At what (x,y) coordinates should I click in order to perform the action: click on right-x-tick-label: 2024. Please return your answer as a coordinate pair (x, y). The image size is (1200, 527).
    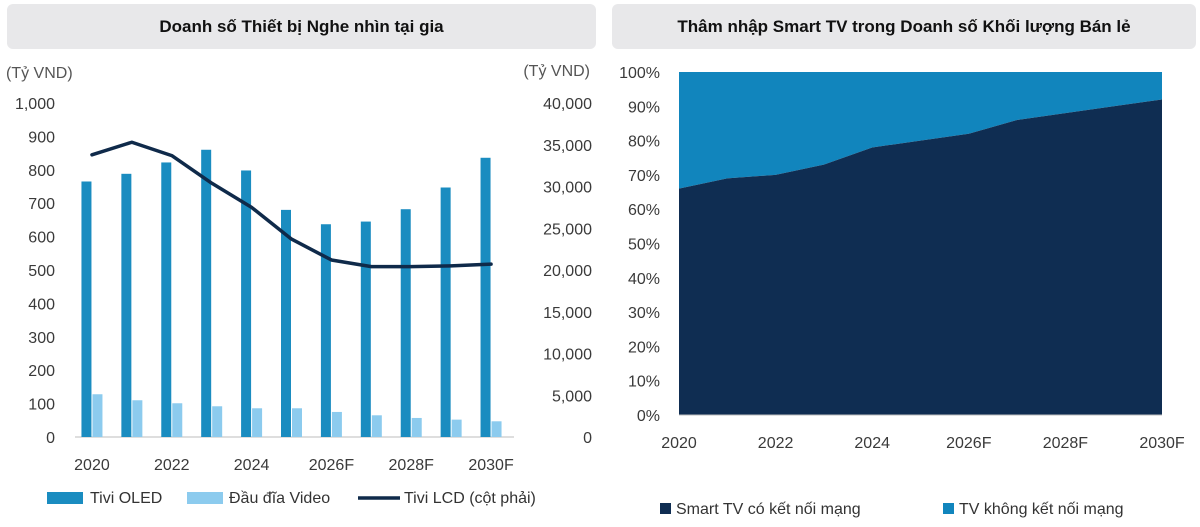
    Looking at the image, I should click on (872, 443).